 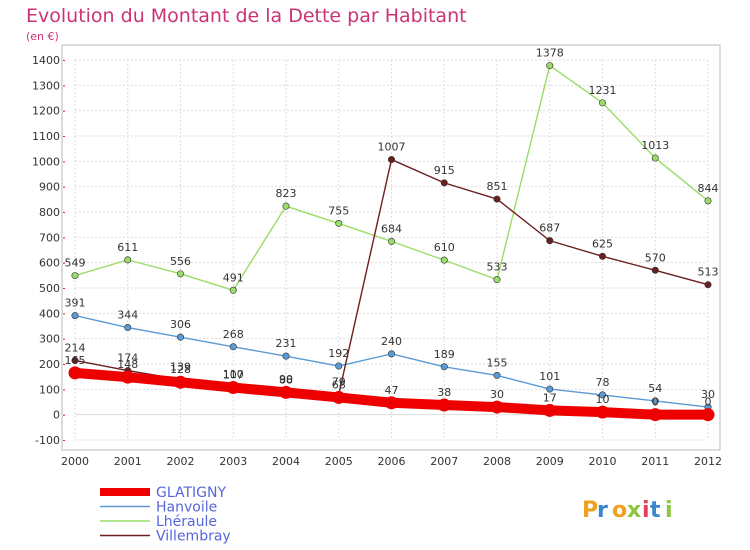 I want to click on data-label: 174, so click(x=127, y=358).